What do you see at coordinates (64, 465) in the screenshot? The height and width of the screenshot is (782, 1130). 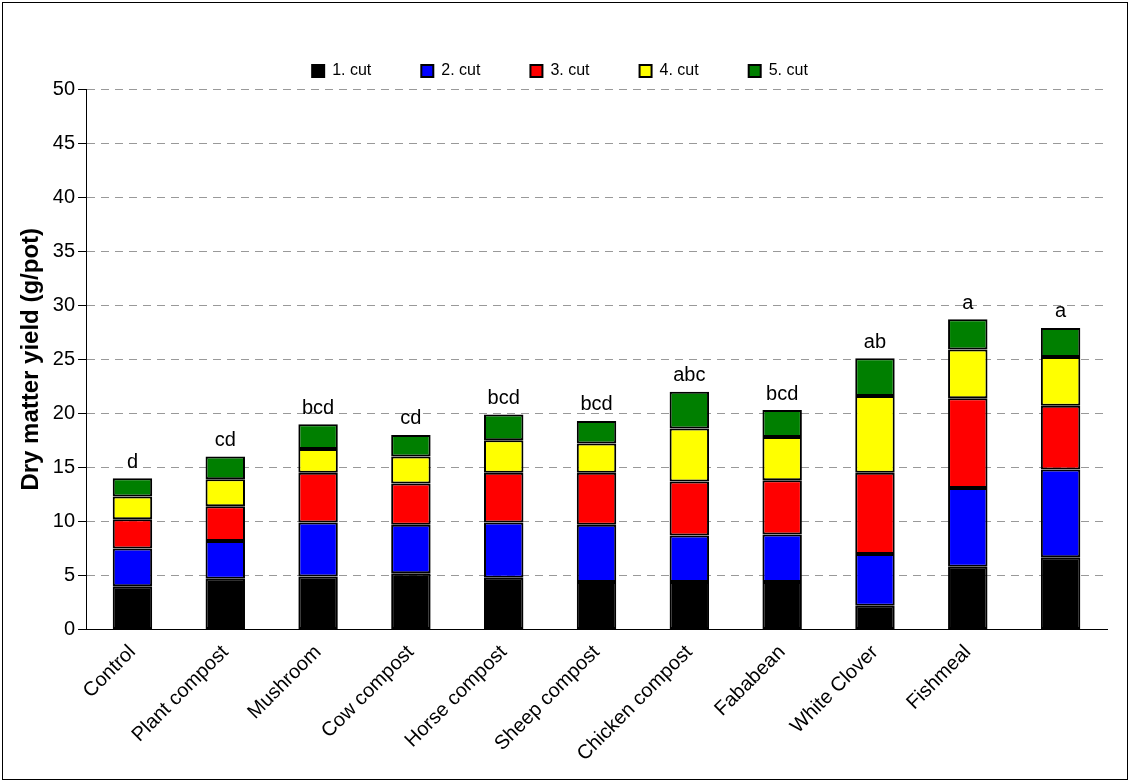 I see `y-tick-label: 15` at bounding box center [64, 465].